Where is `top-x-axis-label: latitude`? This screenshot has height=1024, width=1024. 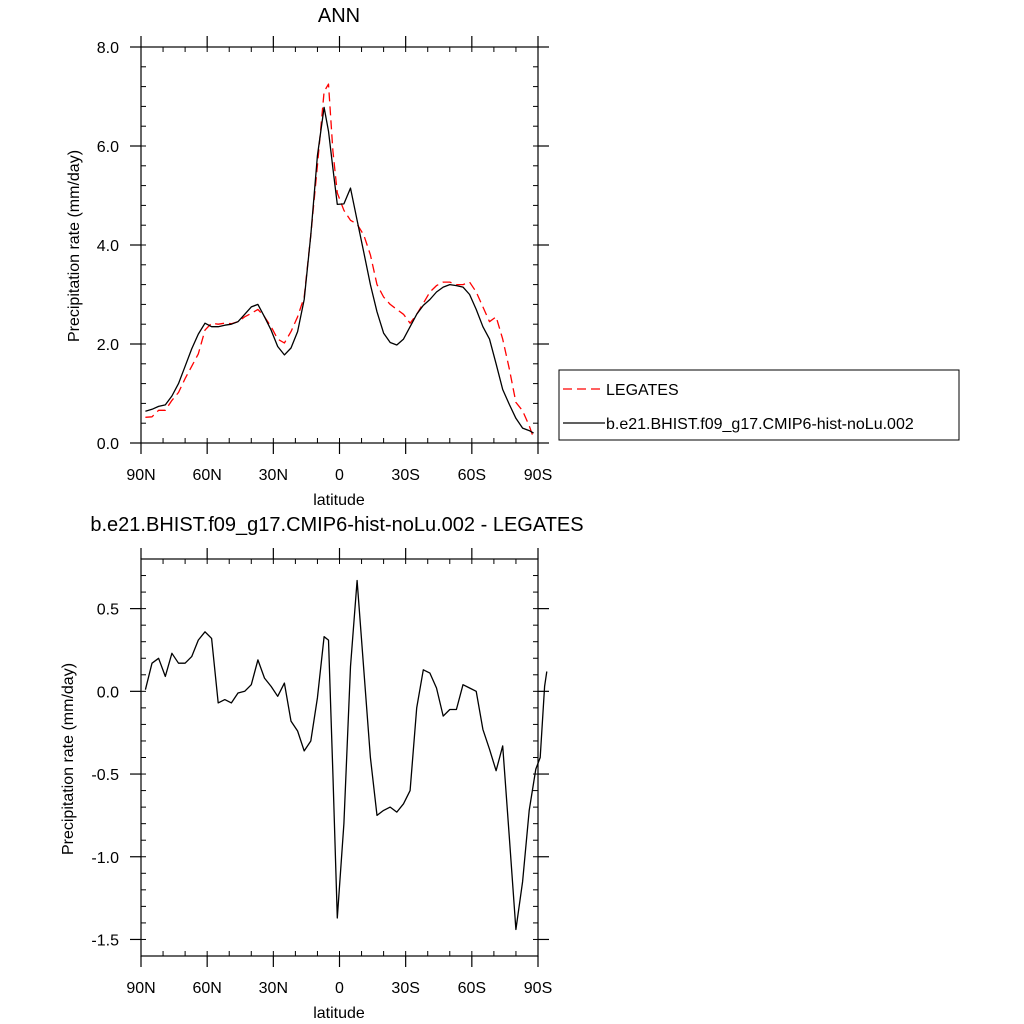
top-x-axis-label: latitude is located at coordinates (339, 500).